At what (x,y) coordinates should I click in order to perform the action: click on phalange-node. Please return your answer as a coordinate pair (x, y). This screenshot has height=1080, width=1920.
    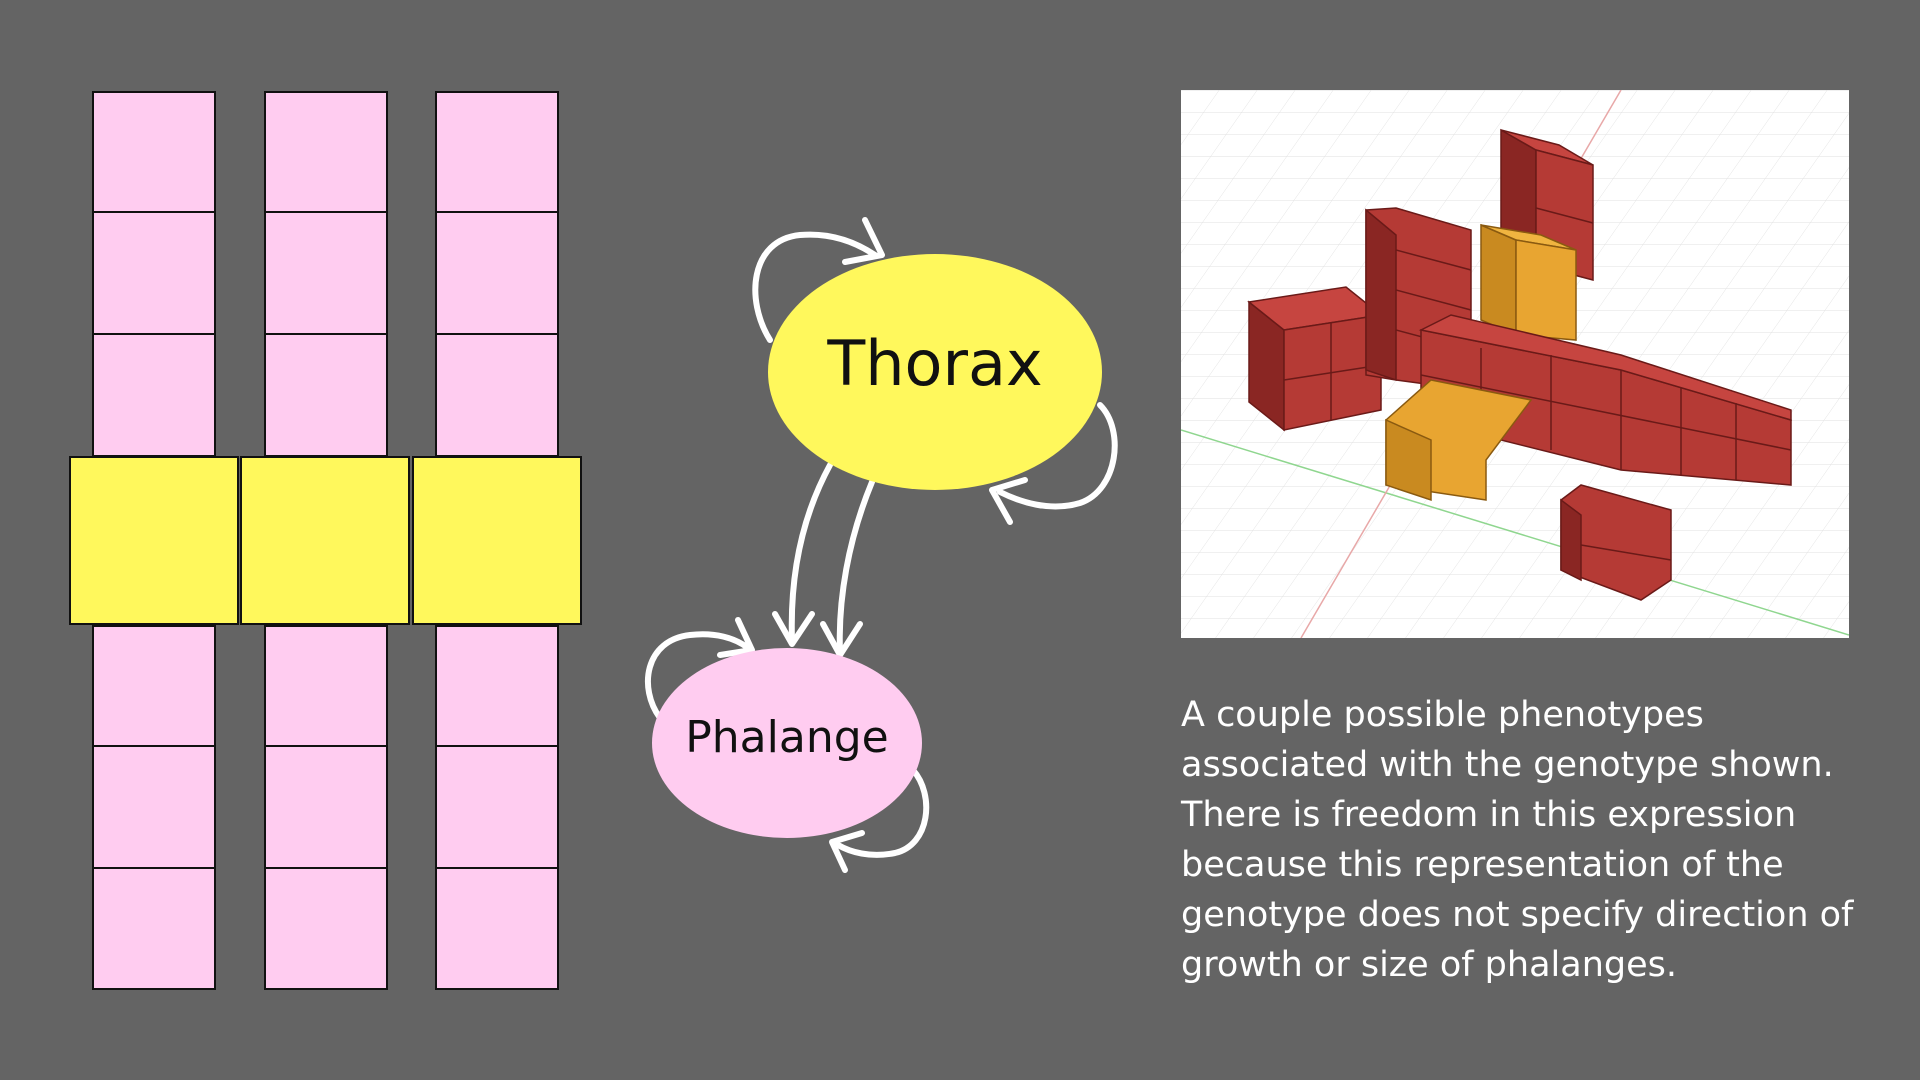
    Looking at the image, I should click on (787, 743).